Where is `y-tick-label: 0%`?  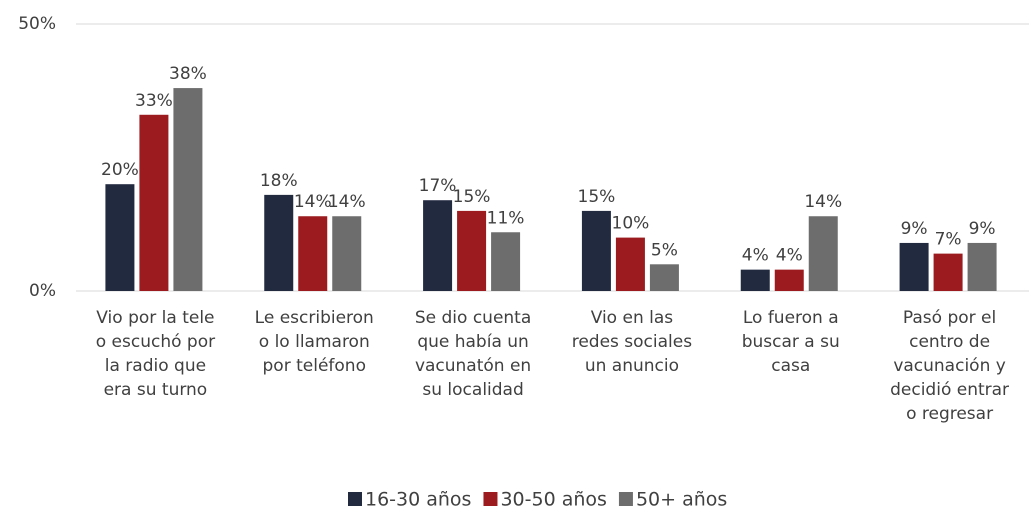 y-tick-label: 0% is located at coordinates (42, 291).